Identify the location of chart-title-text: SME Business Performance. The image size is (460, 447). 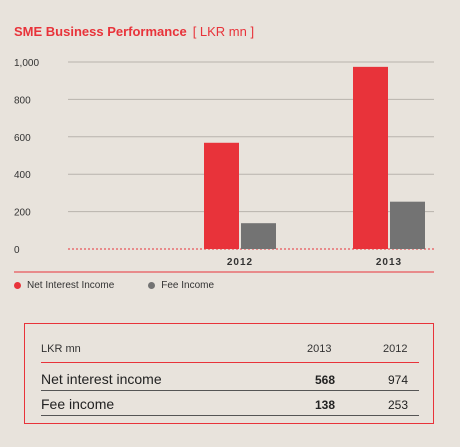
(100, 31).